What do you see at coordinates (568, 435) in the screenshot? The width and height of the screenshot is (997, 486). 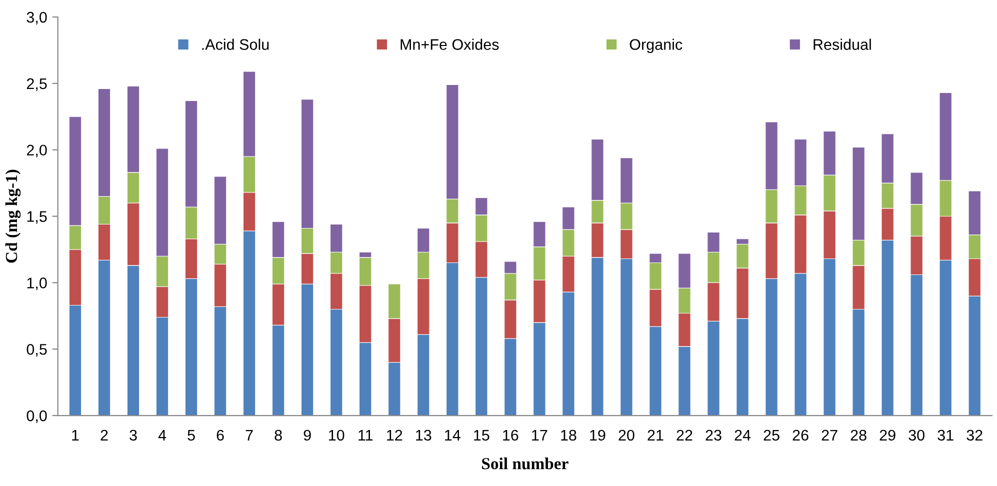 I see `x-tick-label: 18` at bounding box center [568, 435].